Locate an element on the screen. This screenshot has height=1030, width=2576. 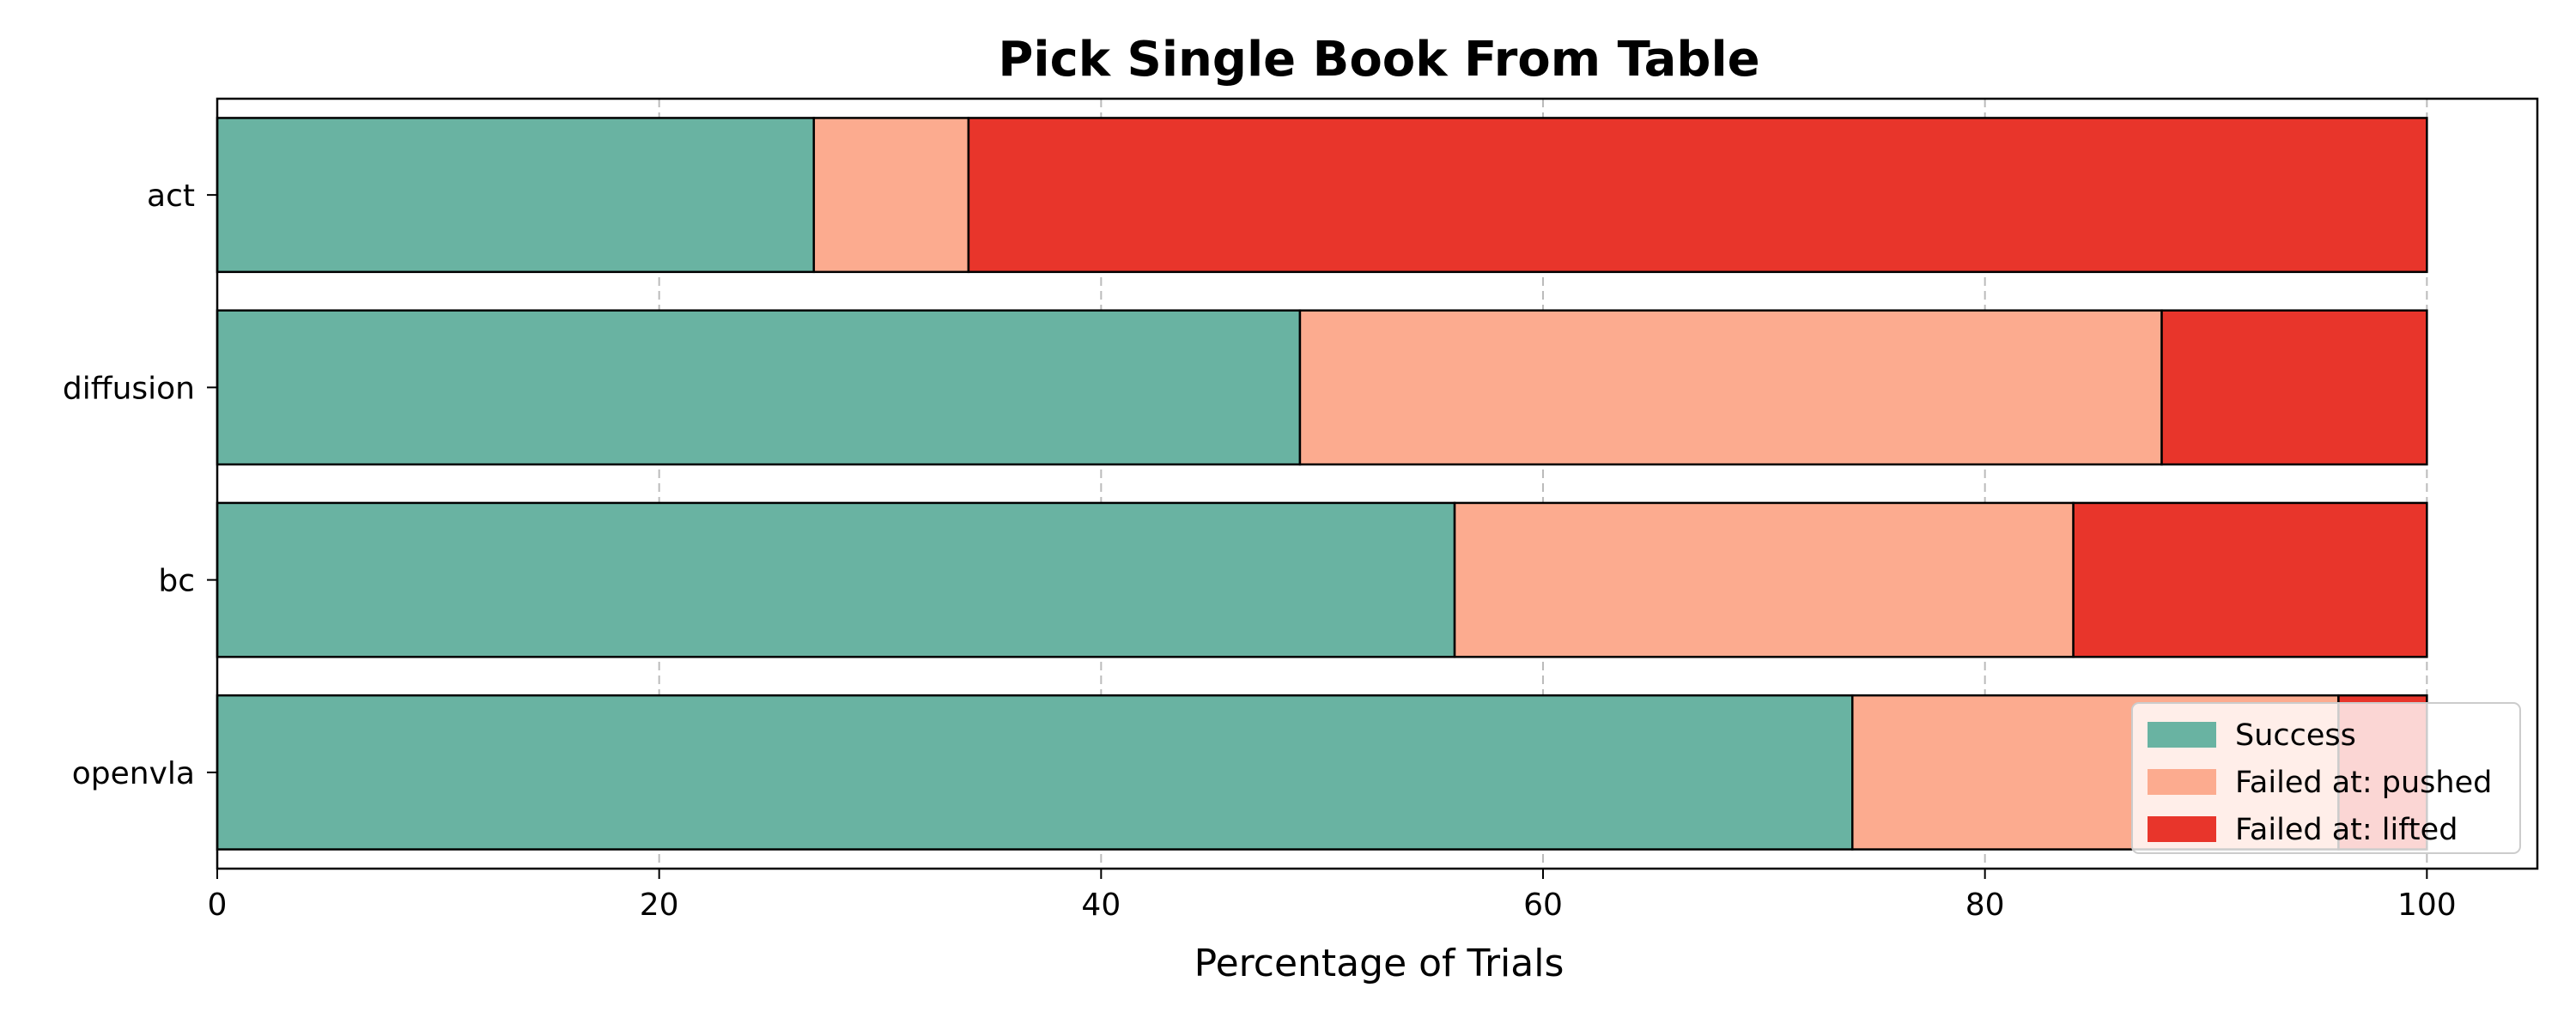
bar-bc-failed-at-pushed is located at coordinates (1764, 579).